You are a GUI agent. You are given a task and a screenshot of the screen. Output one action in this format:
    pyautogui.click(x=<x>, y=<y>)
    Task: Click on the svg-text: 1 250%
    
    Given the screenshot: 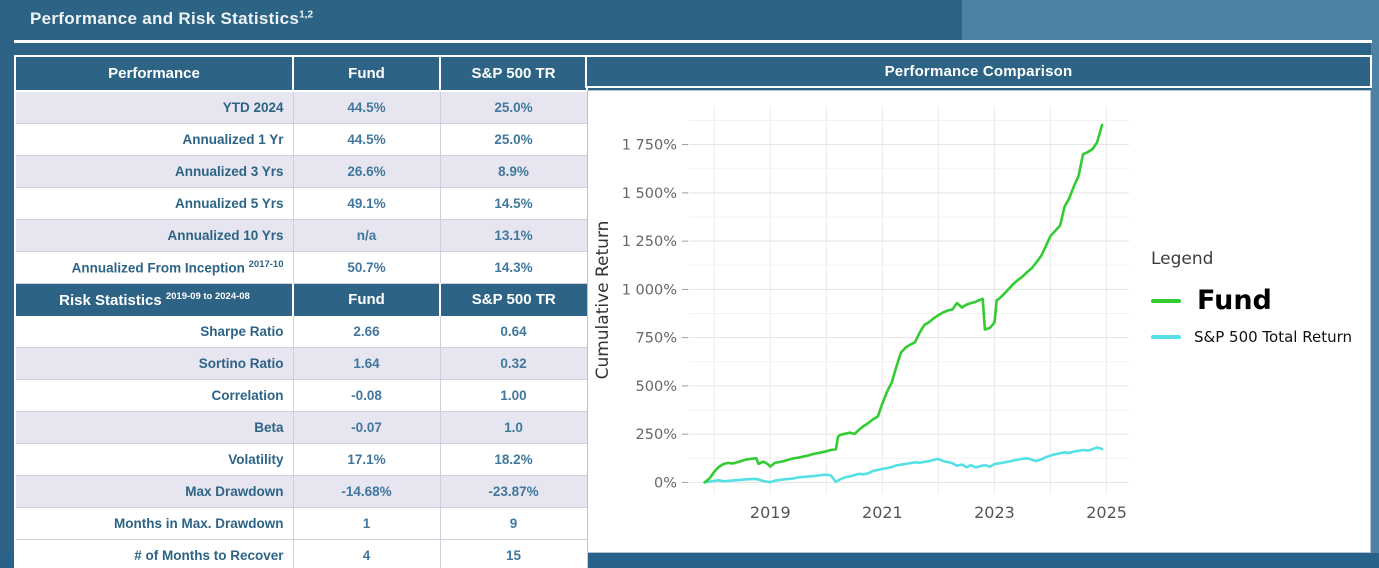 What is the action you would take?
    pyautogui.click(x=649, y=242)
    